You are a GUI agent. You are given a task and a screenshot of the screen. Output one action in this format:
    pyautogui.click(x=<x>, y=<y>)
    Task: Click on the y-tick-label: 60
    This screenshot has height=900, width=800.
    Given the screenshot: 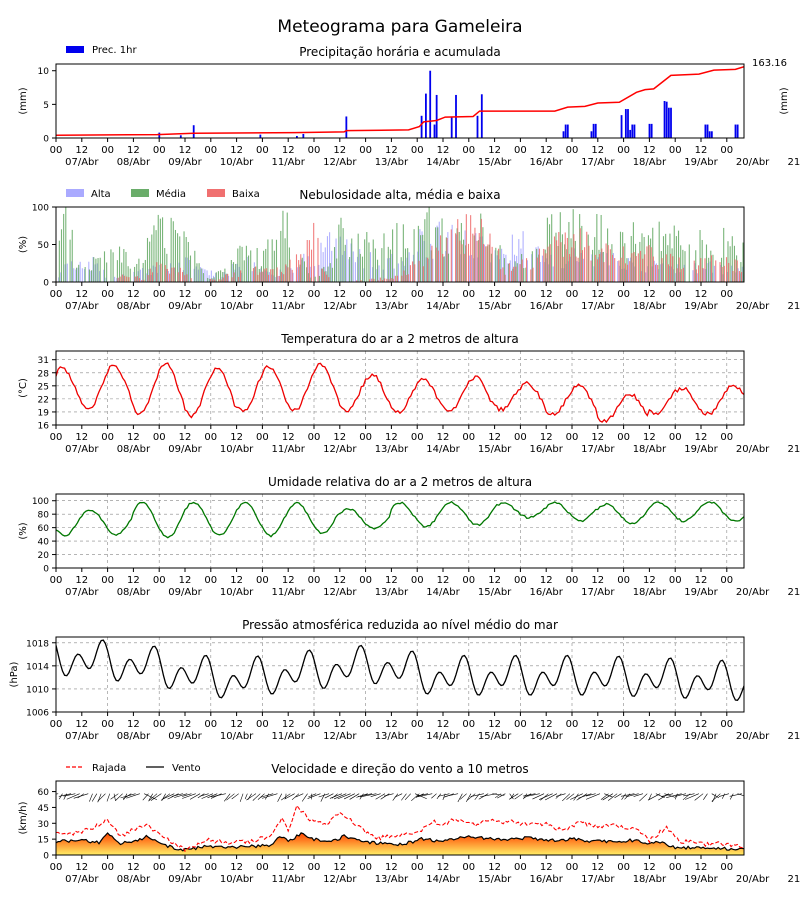 What is the action you would take?
    pyautogui.click(x=44, y=793)
    